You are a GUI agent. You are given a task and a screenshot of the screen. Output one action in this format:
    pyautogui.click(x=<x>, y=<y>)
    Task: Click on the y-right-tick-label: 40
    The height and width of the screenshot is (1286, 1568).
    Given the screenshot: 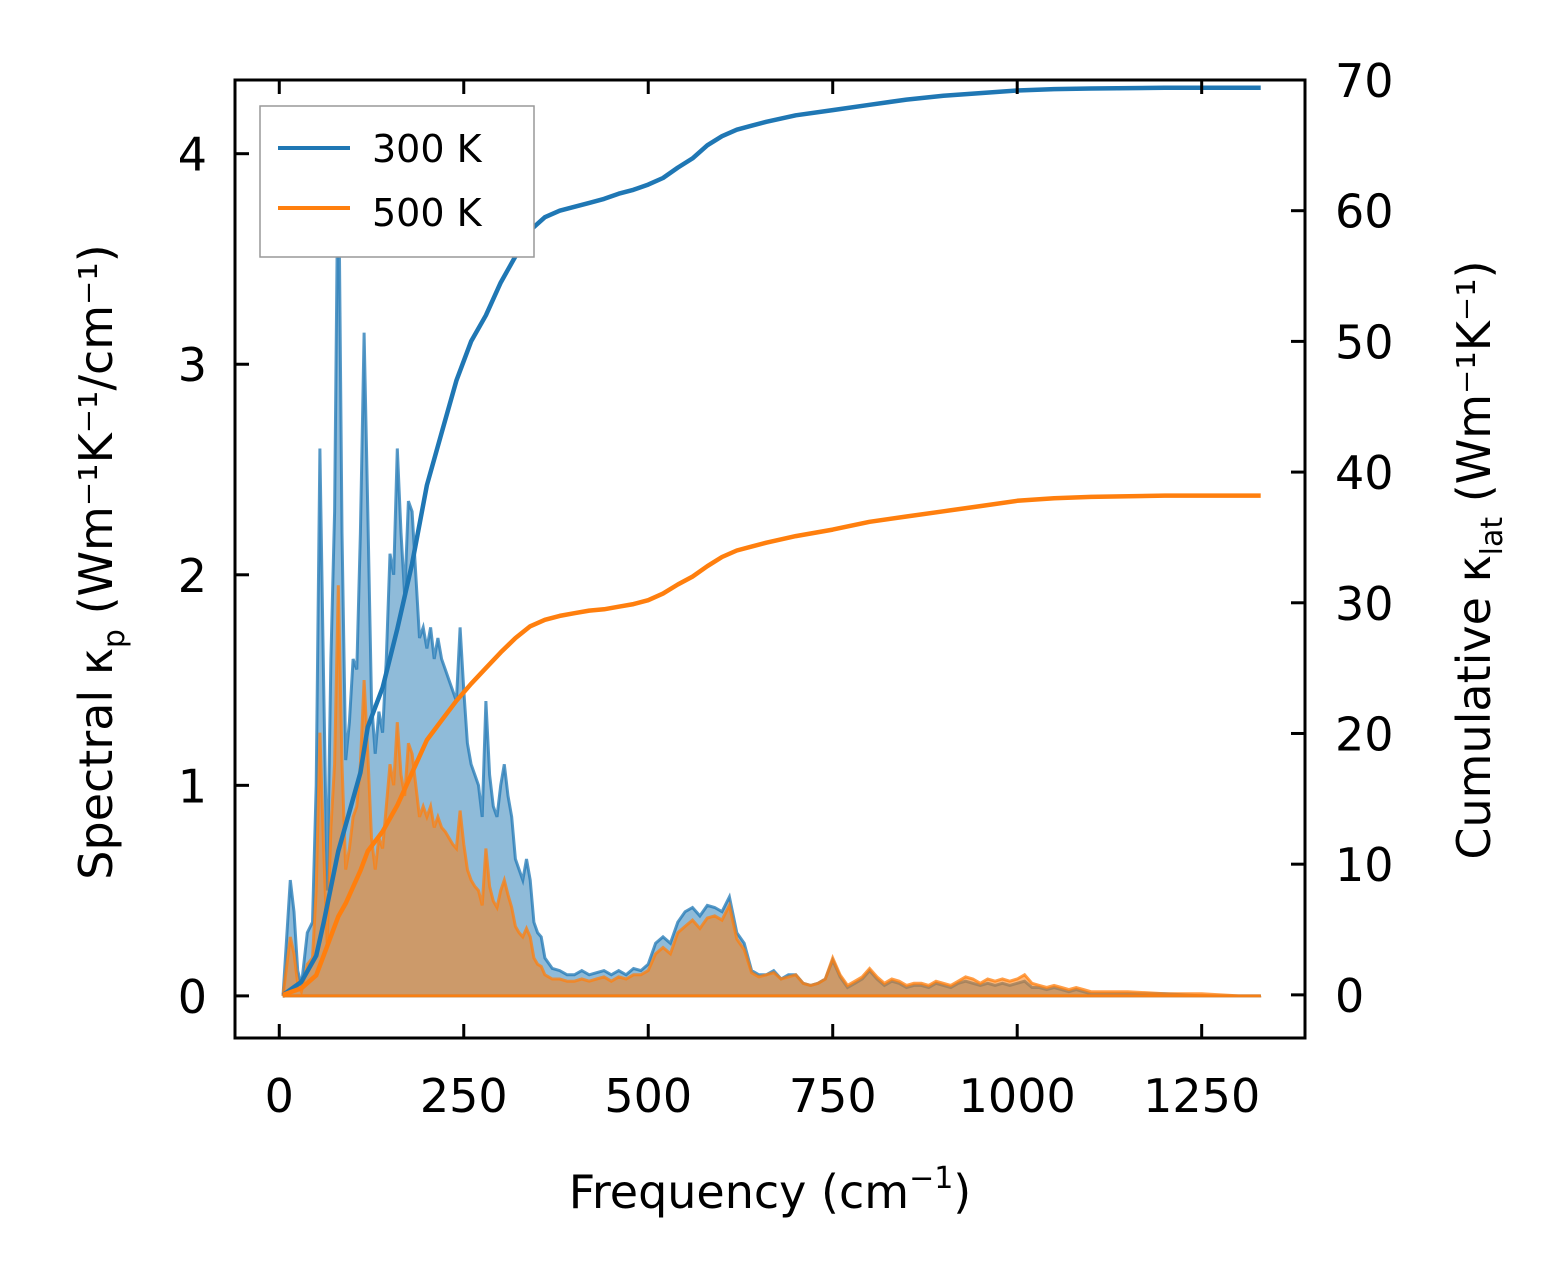 What is the action you would take?
    pyautogui.click(x=1364, y=473)
    